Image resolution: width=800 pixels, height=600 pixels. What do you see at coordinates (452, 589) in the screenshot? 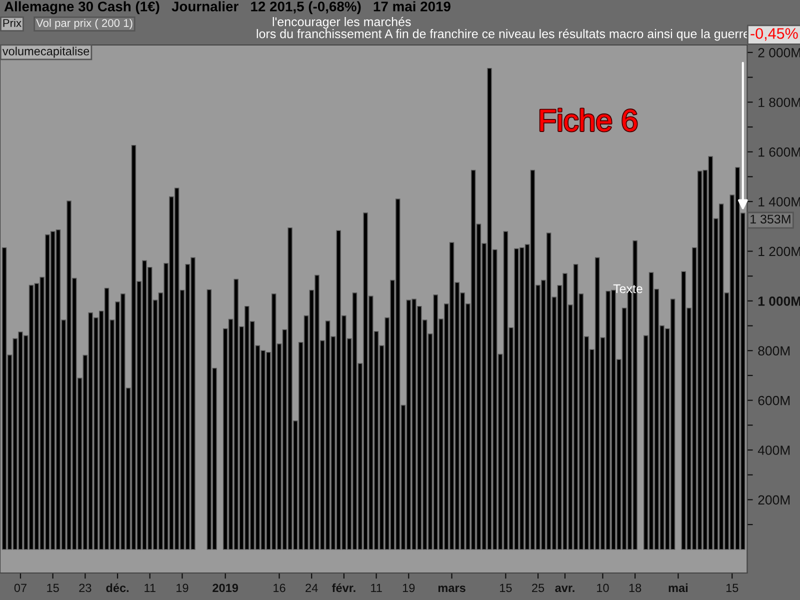
I see `x-tick-label: mars` at bounding box center [452, 589].